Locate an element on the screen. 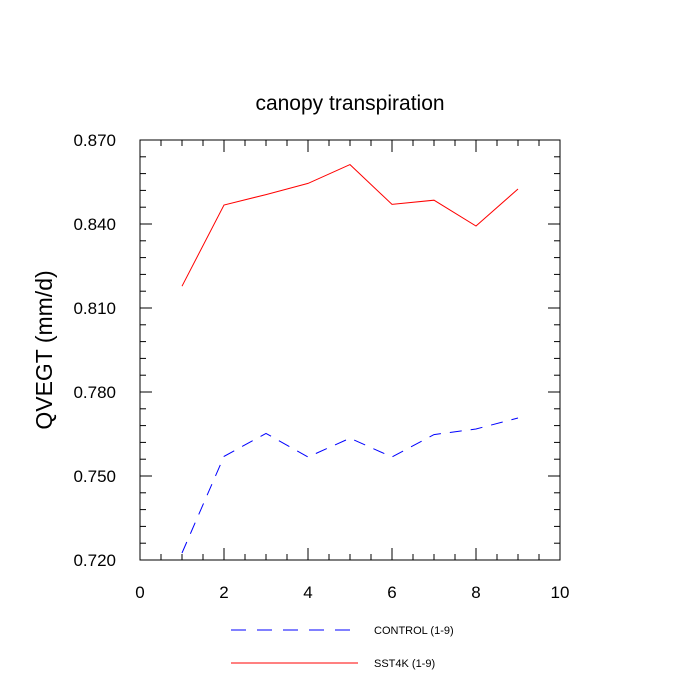 This screenshot has width=700, height=700. chart-title: canopy transpiration is located at coordinates (349, 103).